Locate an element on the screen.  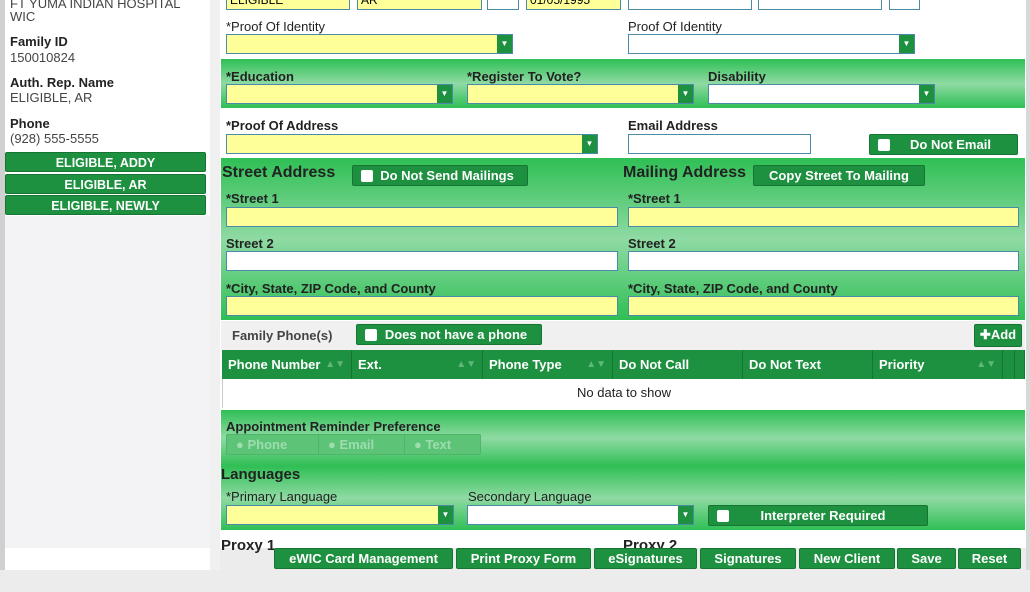
column-label: Phone Number is located at coordinates (274, 364).